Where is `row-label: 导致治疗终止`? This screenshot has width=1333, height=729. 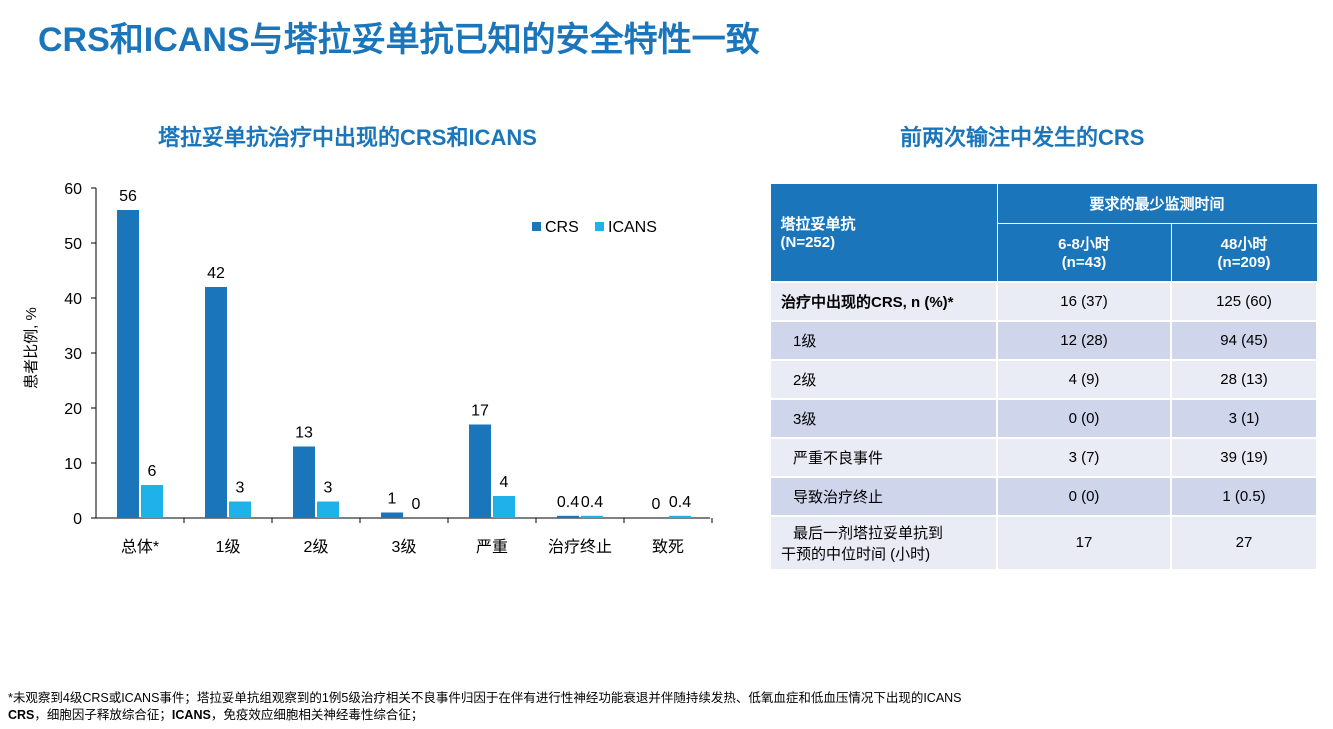
row-label: 导致治疗终止 is located at coordinates (883, 496).